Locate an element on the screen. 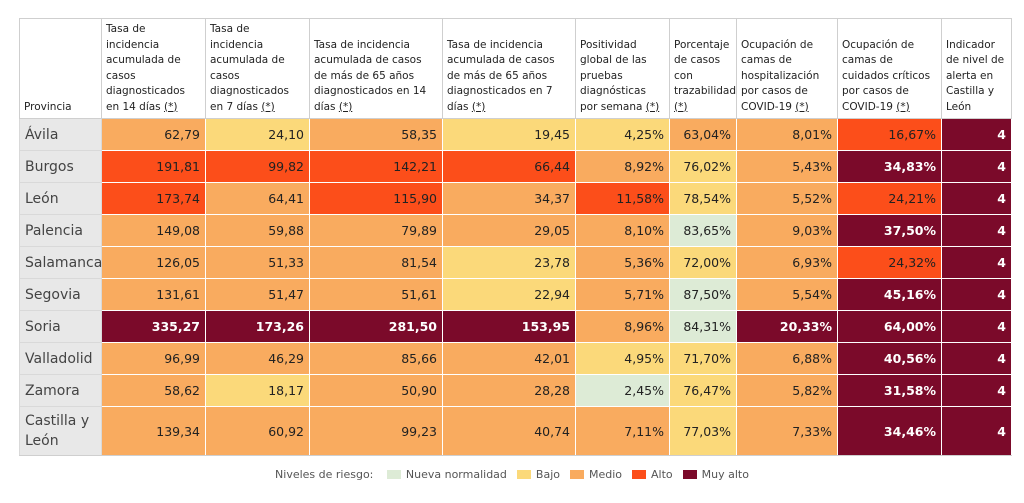  province-name: Salamanca is located at coordinates (60, 262).